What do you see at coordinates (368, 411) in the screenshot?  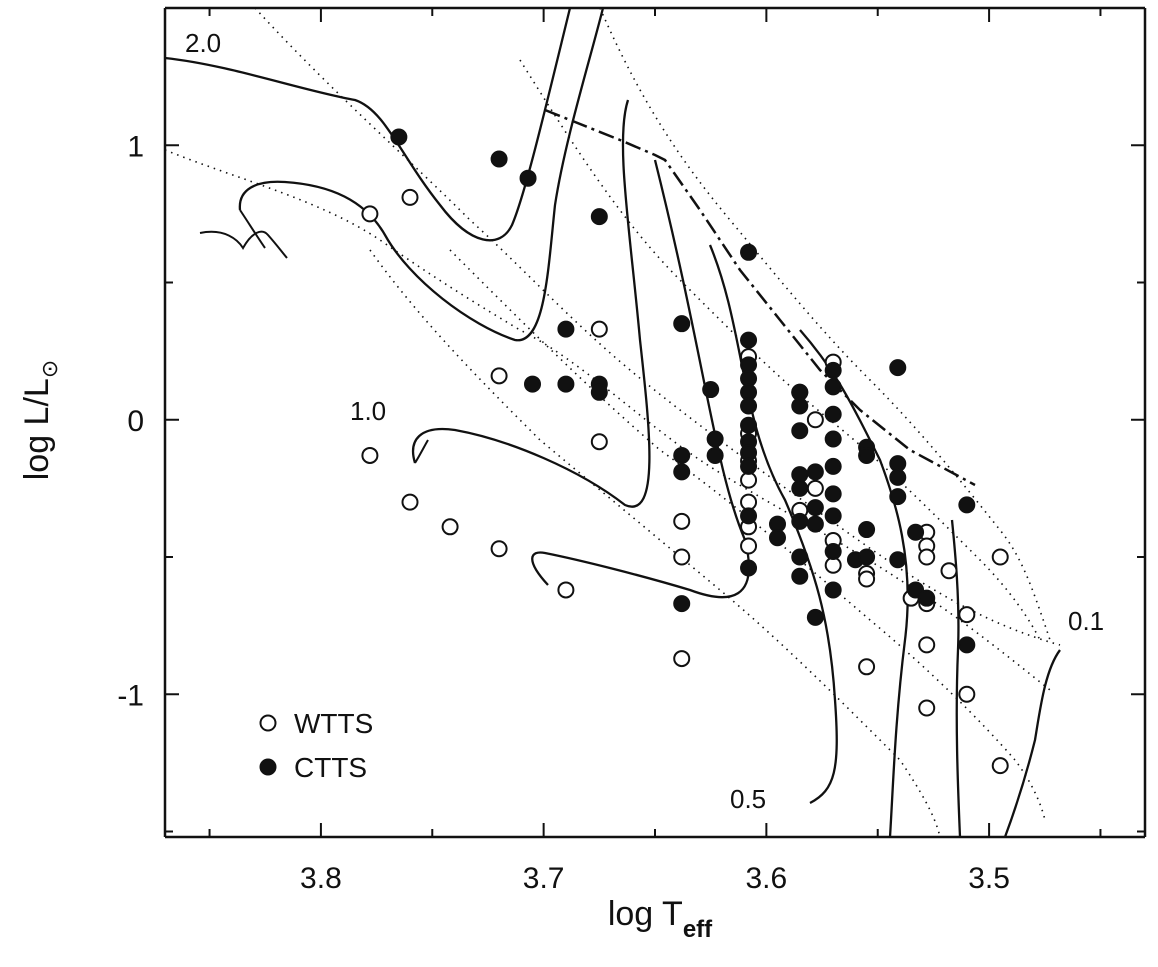 I see `track-label-1.0: 1.0` at bounding box center [368, 411].